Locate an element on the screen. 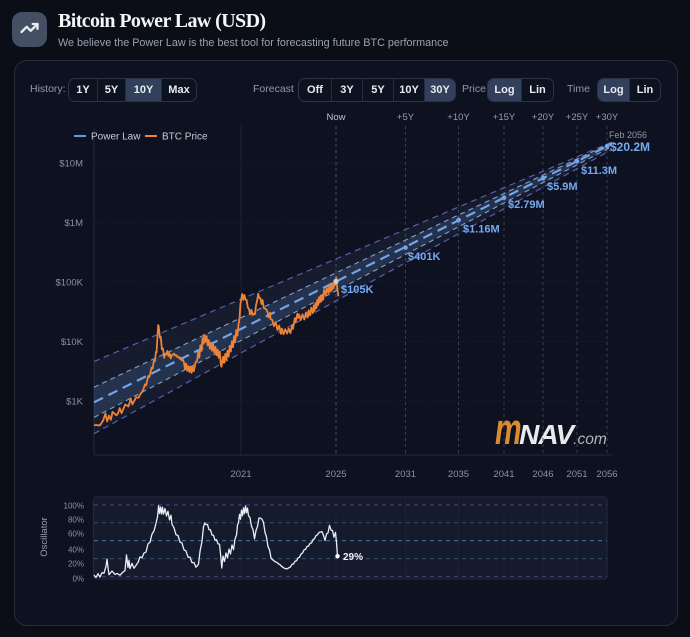 Image resolution: width=690 pixels, height=637 pixels. svg-text: $5.9M is located at coordinates (562, 187).